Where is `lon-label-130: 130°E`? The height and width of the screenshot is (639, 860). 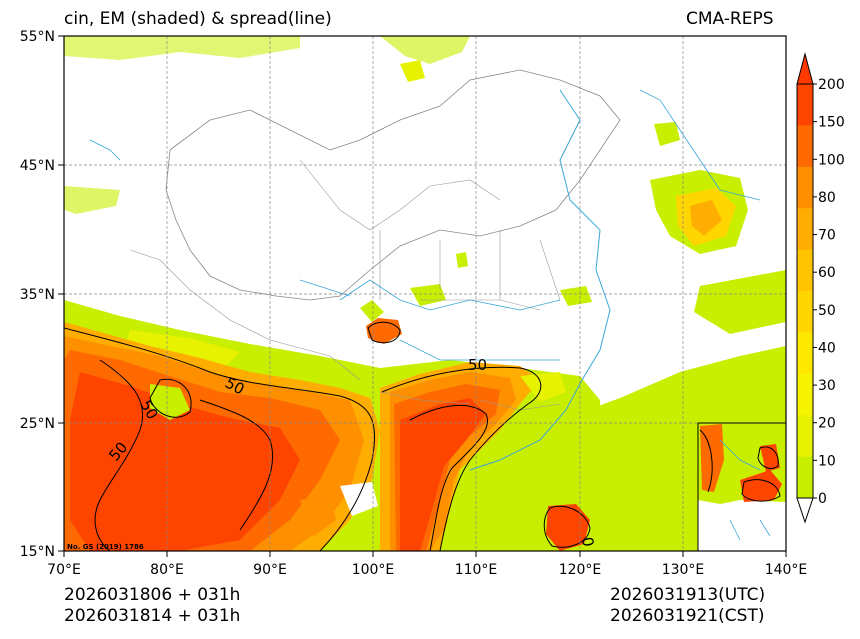 lon-label-130: 130°E is located at coordinates (683, 570).